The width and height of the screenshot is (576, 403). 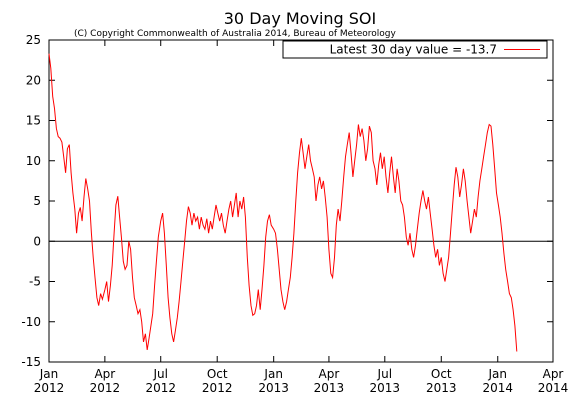 What do you see at coordinates (31, 322) in the screenshot?
I see `y-tick-label: -10` at bounding box center [31, 322].